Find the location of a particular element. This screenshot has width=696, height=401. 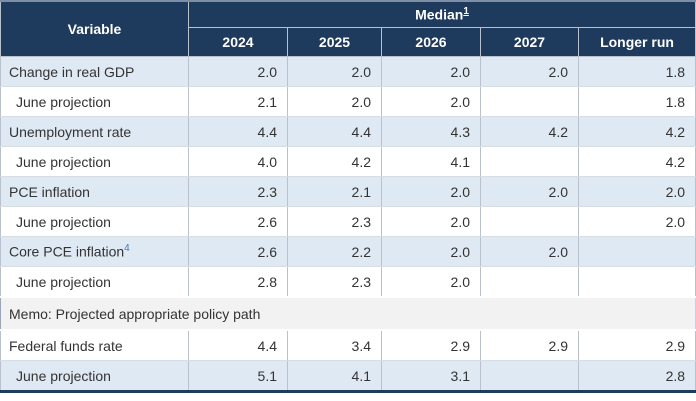

memo-label: Memo: Projected appropriate policy path is located at coordinates (348, 313).